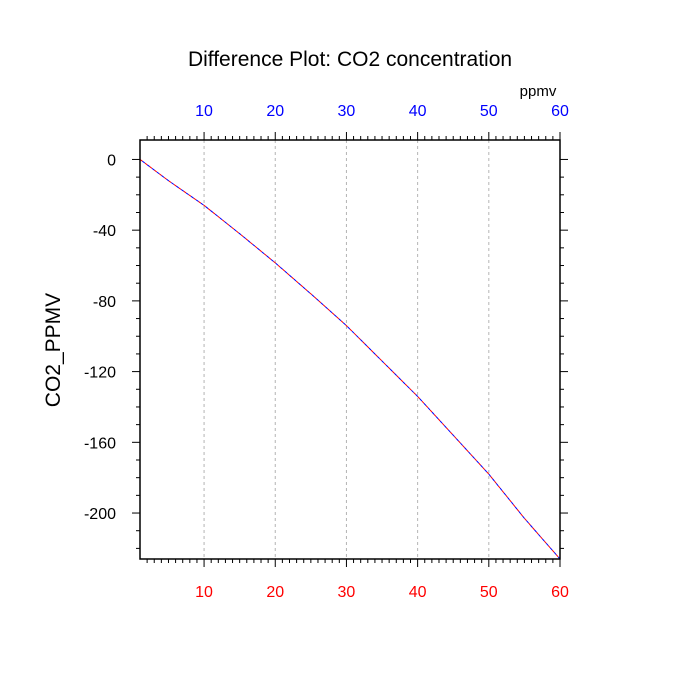 The image size is (700, 700). Describe the element at coordinates (418, 592) in the screenshot. I see `x-tick-label-bottom: 40` at that location.